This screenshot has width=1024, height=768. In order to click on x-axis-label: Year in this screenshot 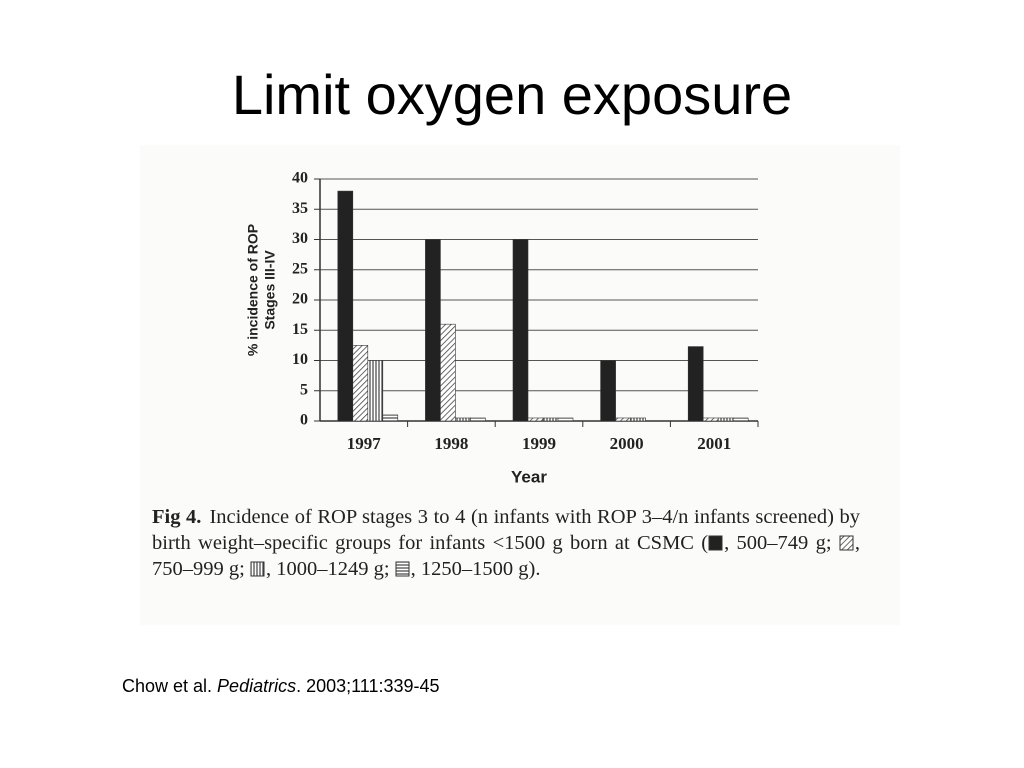, I will do `click(529, 476)`.